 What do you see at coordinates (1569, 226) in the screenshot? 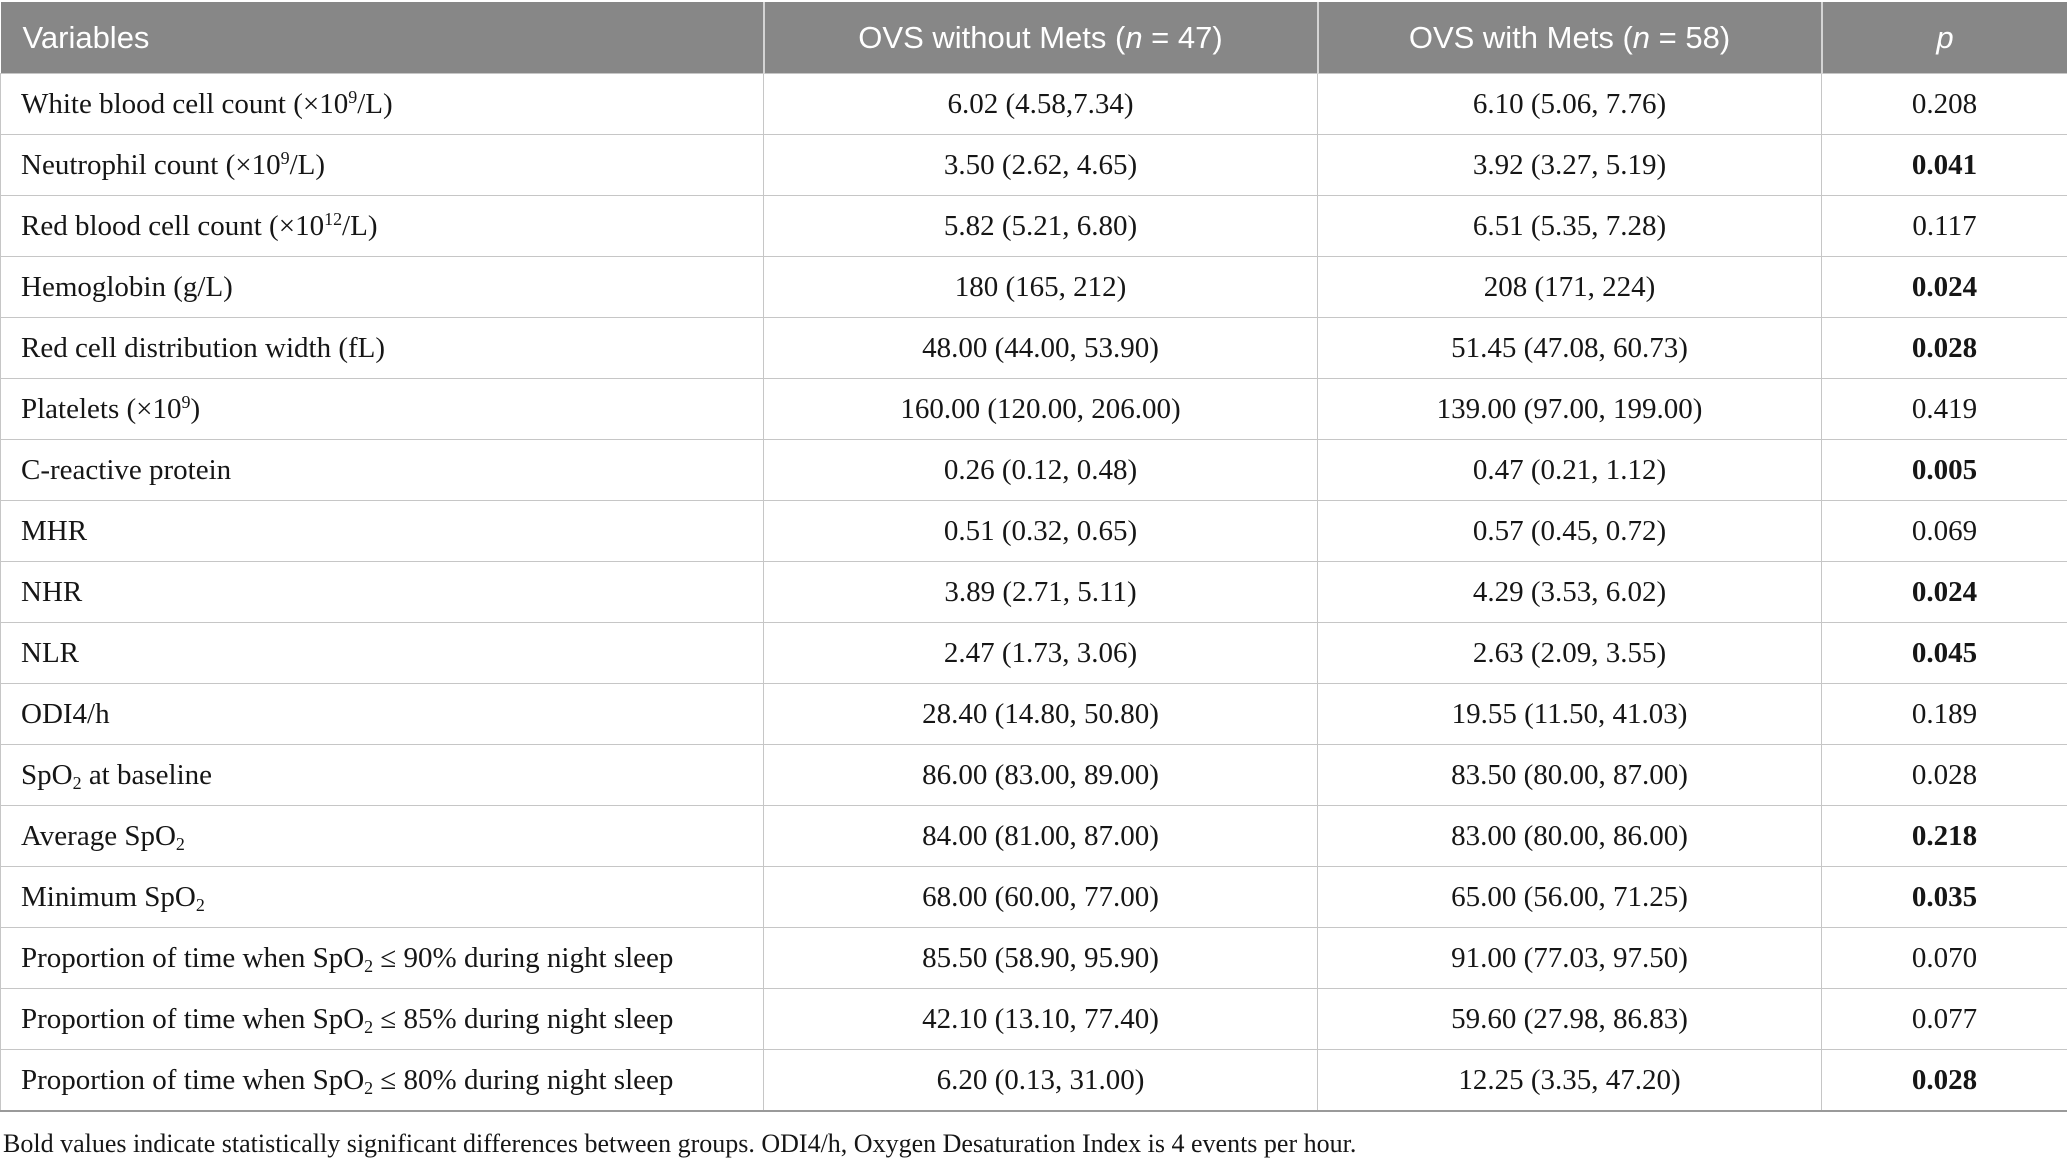
I see `ovs-with-mets-value-cell: 6.51 (5.35, 7.28)` at bounding box center [1569, 226].